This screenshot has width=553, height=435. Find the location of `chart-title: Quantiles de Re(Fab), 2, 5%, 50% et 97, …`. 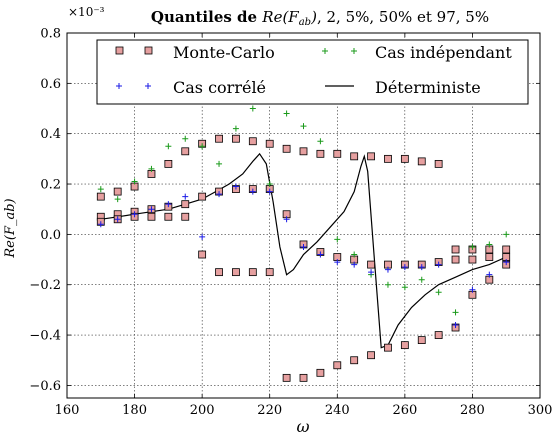

chart-title: Quantiles de Re(Fab), 2, 5%, 50% et 97, … is located at coordinates (320, 18).